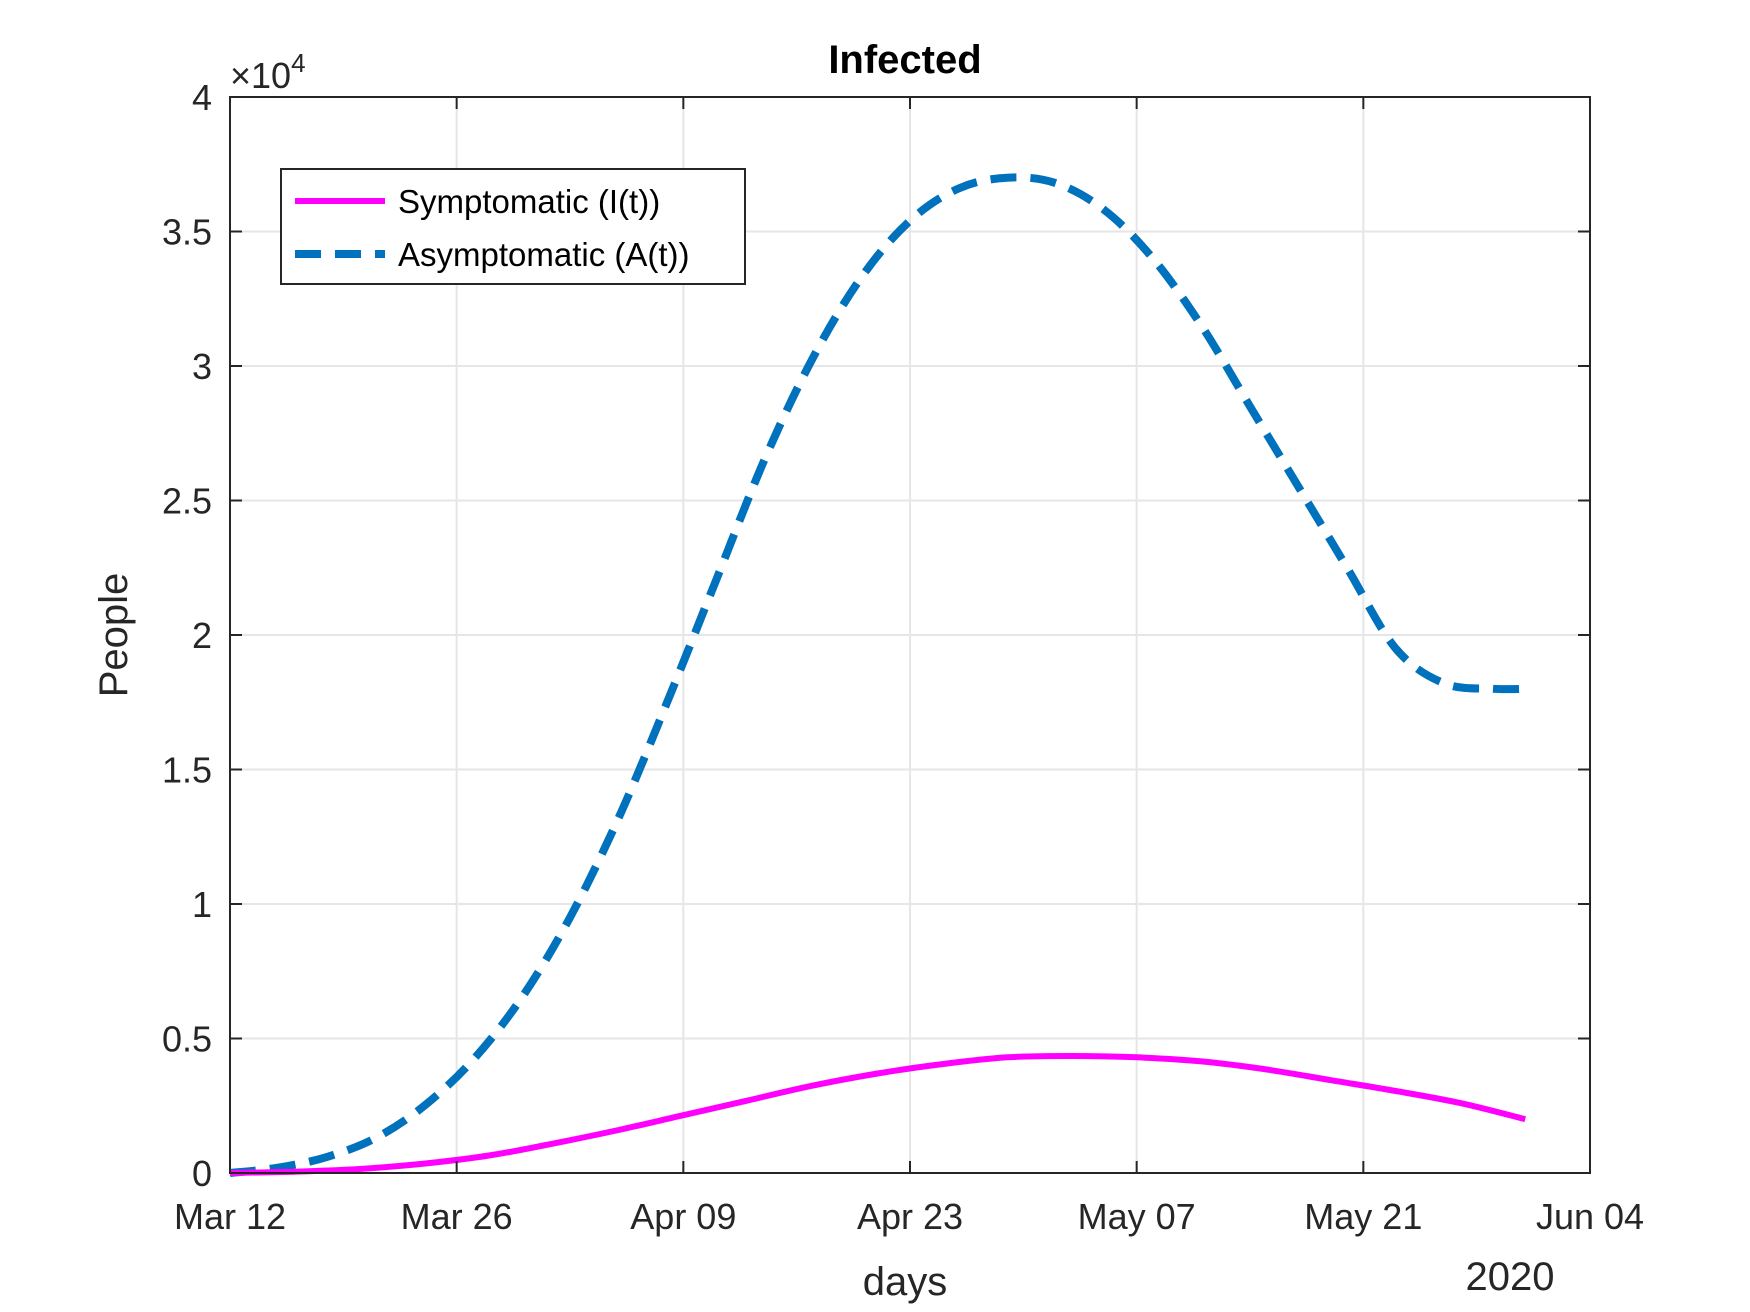  I want to click on y-tick-label: 0, so click(202, 1173).